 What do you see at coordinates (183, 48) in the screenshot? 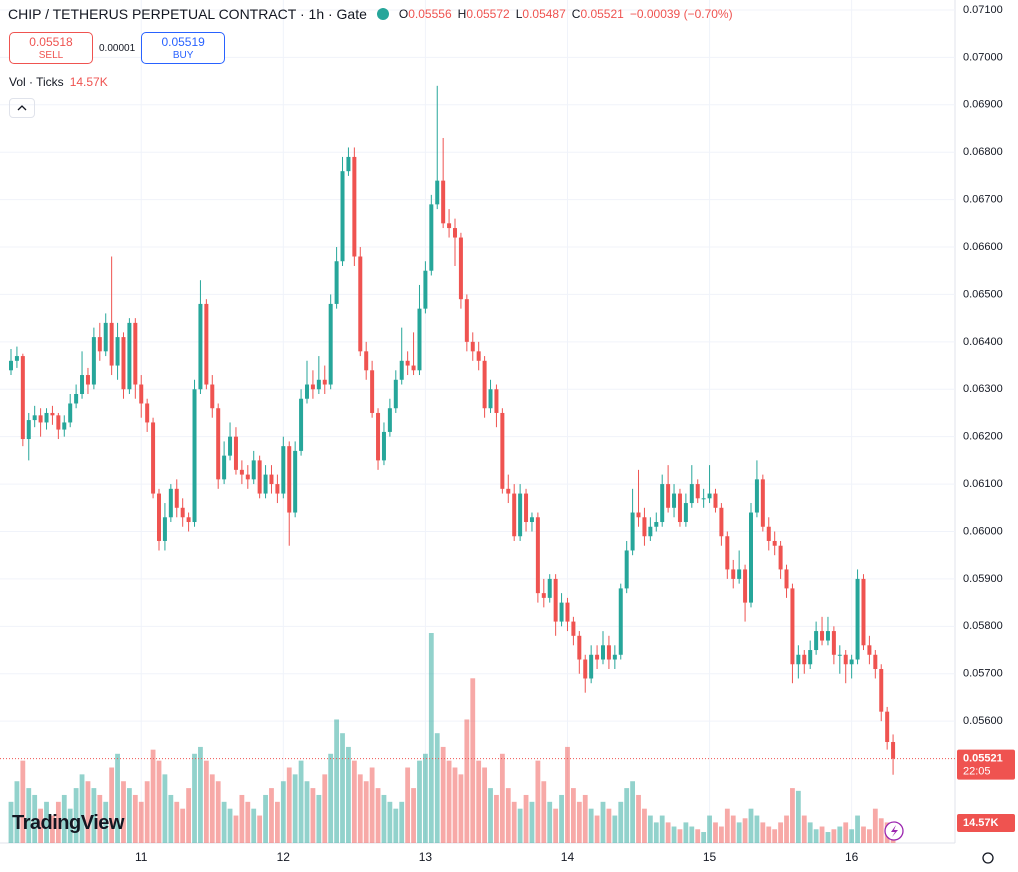
I see `buy-button: 0.05519 BUY` at bounding box center [183, 48].